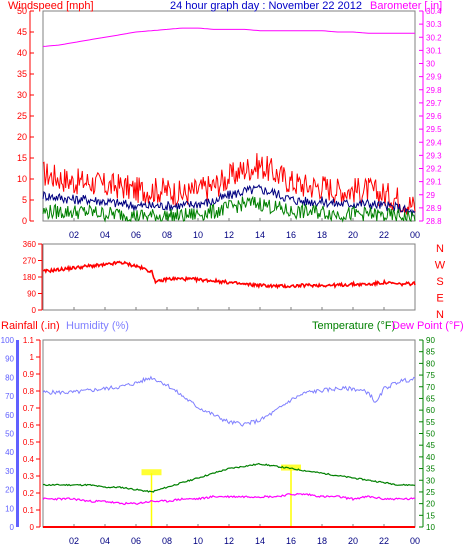 The width and height of the screenshot is (466, 555). What do you see at coordinates (430, 457) in the screenshot?
I see `temperature-tick-label: 40` at bounding box center [430, 457].